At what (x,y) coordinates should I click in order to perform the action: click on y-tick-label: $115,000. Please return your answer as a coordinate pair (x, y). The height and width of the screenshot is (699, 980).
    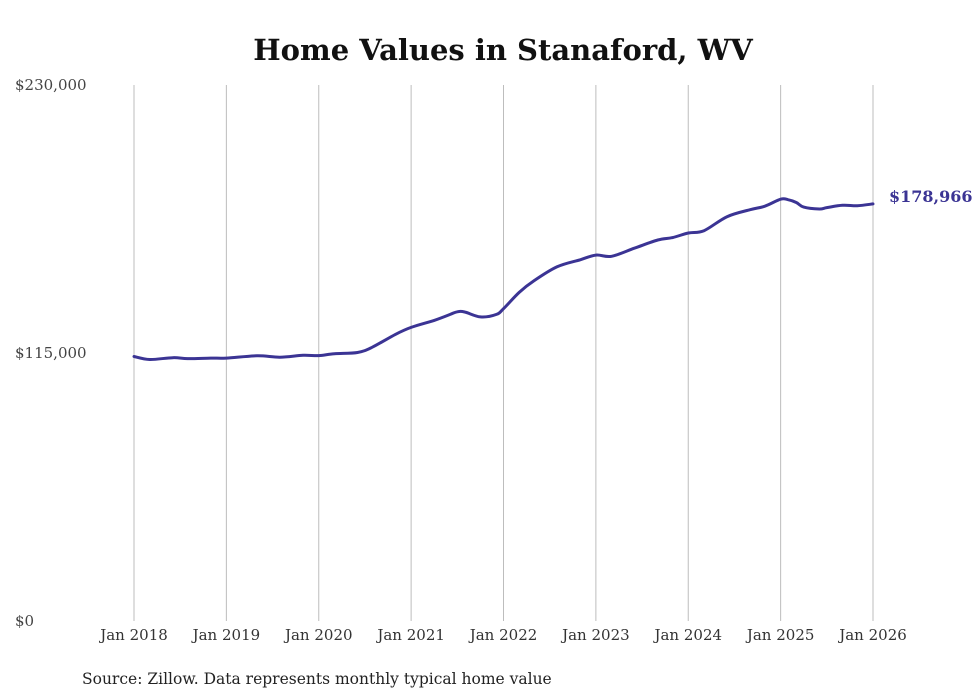
    Looking at the image, I should click on (51, 353).